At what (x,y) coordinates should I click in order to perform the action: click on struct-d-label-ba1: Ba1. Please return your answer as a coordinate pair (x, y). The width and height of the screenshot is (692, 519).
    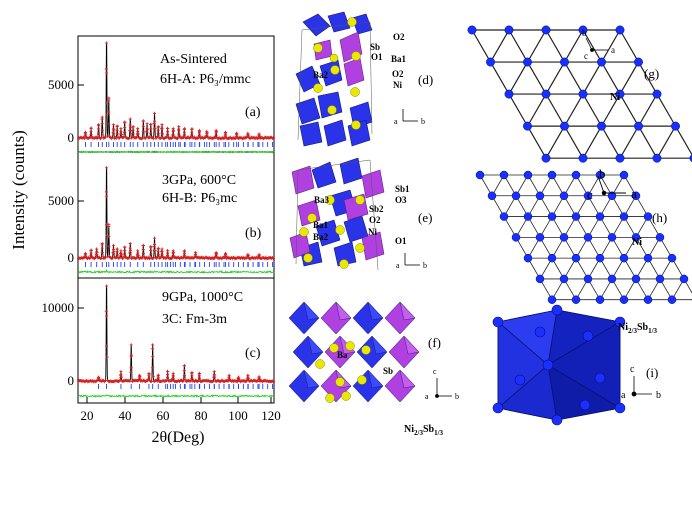
    Looking at the image, I should click on (399, 59).